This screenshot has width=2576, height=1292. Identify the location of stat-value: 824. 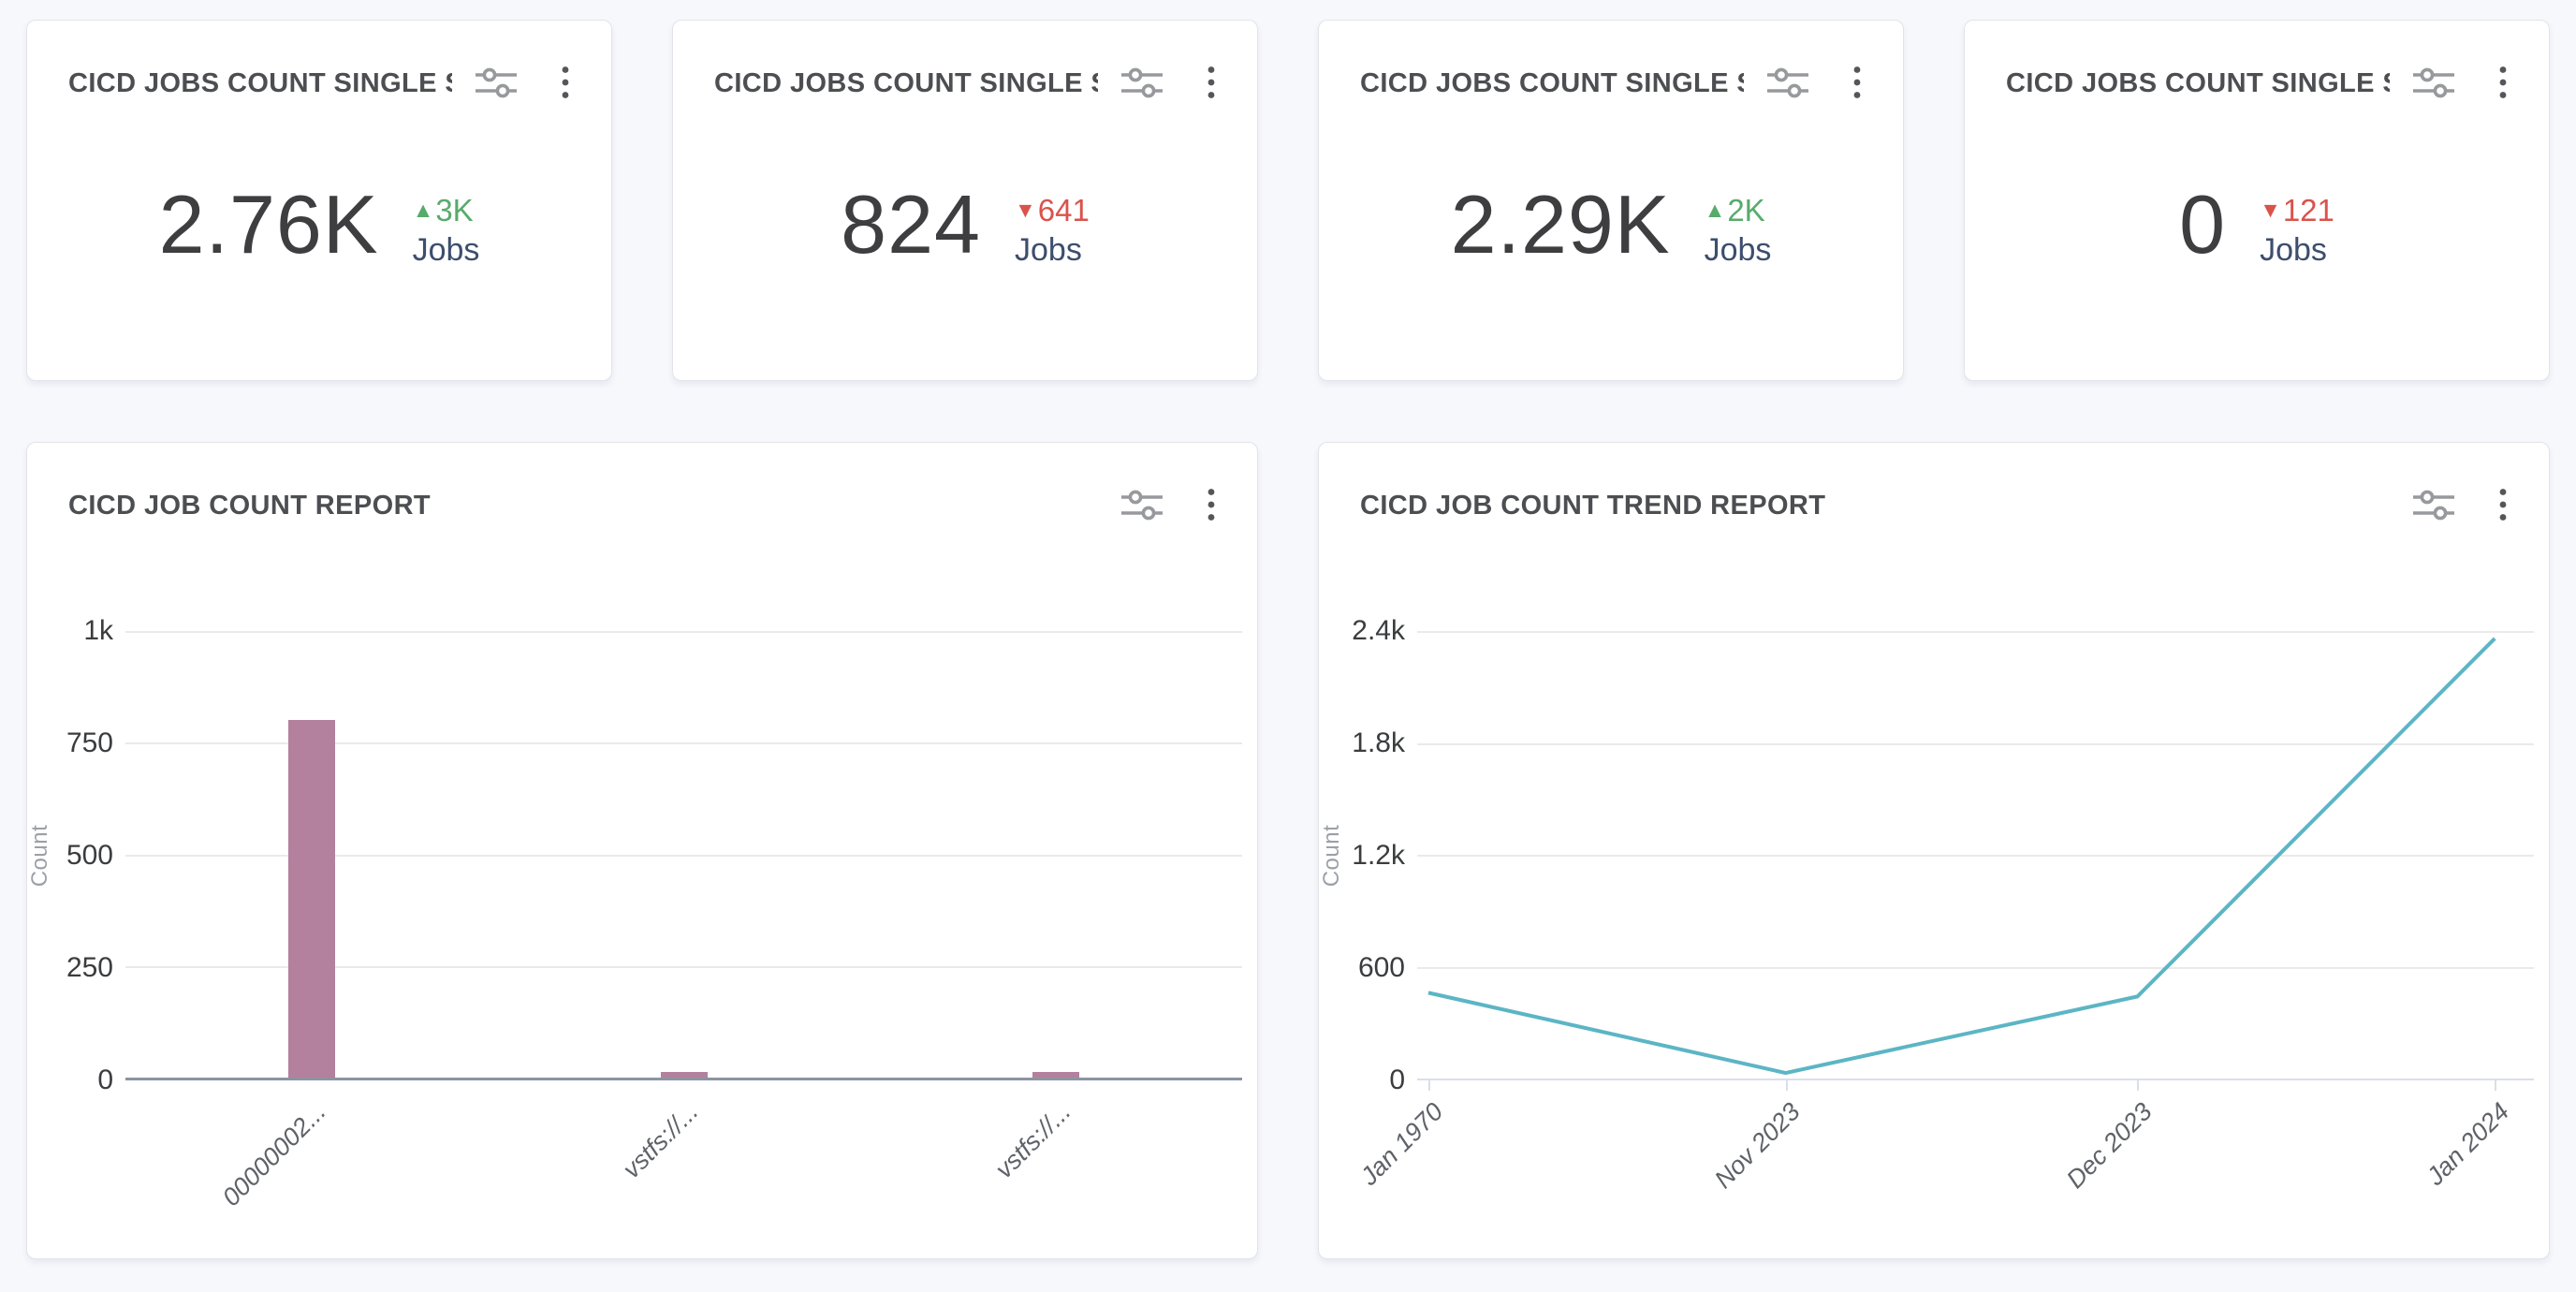
(911, 224).